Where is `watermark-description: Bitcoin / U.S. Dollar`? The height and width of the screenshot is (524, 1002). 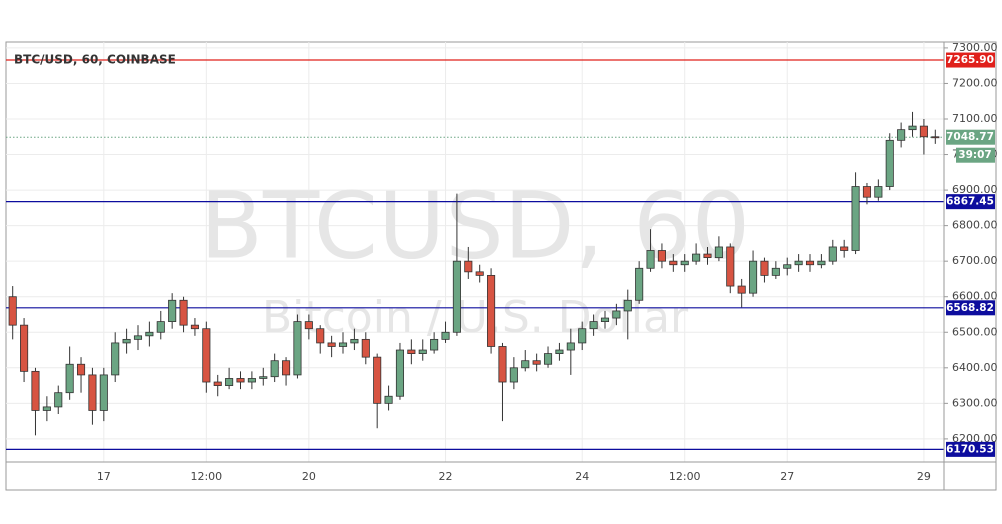
watermark-description: Bitcoin / U.S. Dollar is located at coordinates (475, 317).